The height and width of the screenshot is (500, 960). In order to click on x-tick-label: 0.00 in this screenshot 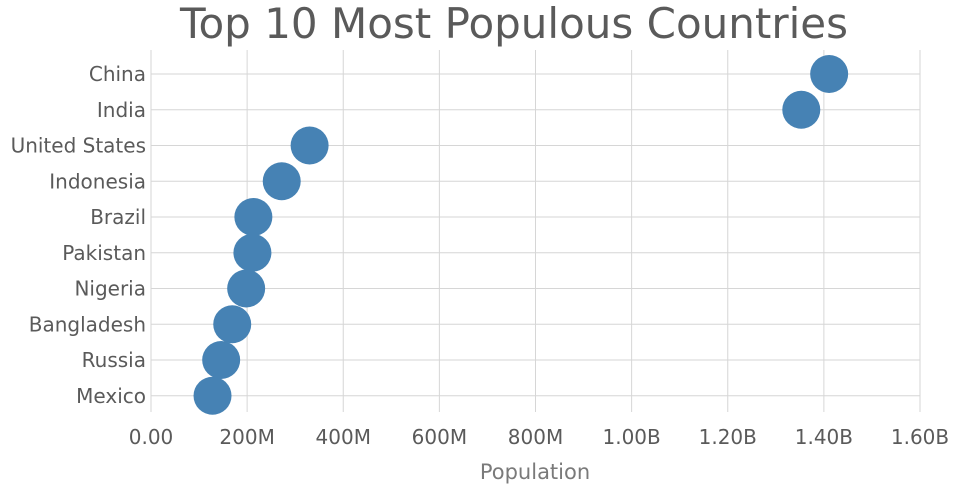, I will do `click(151, 437)`.